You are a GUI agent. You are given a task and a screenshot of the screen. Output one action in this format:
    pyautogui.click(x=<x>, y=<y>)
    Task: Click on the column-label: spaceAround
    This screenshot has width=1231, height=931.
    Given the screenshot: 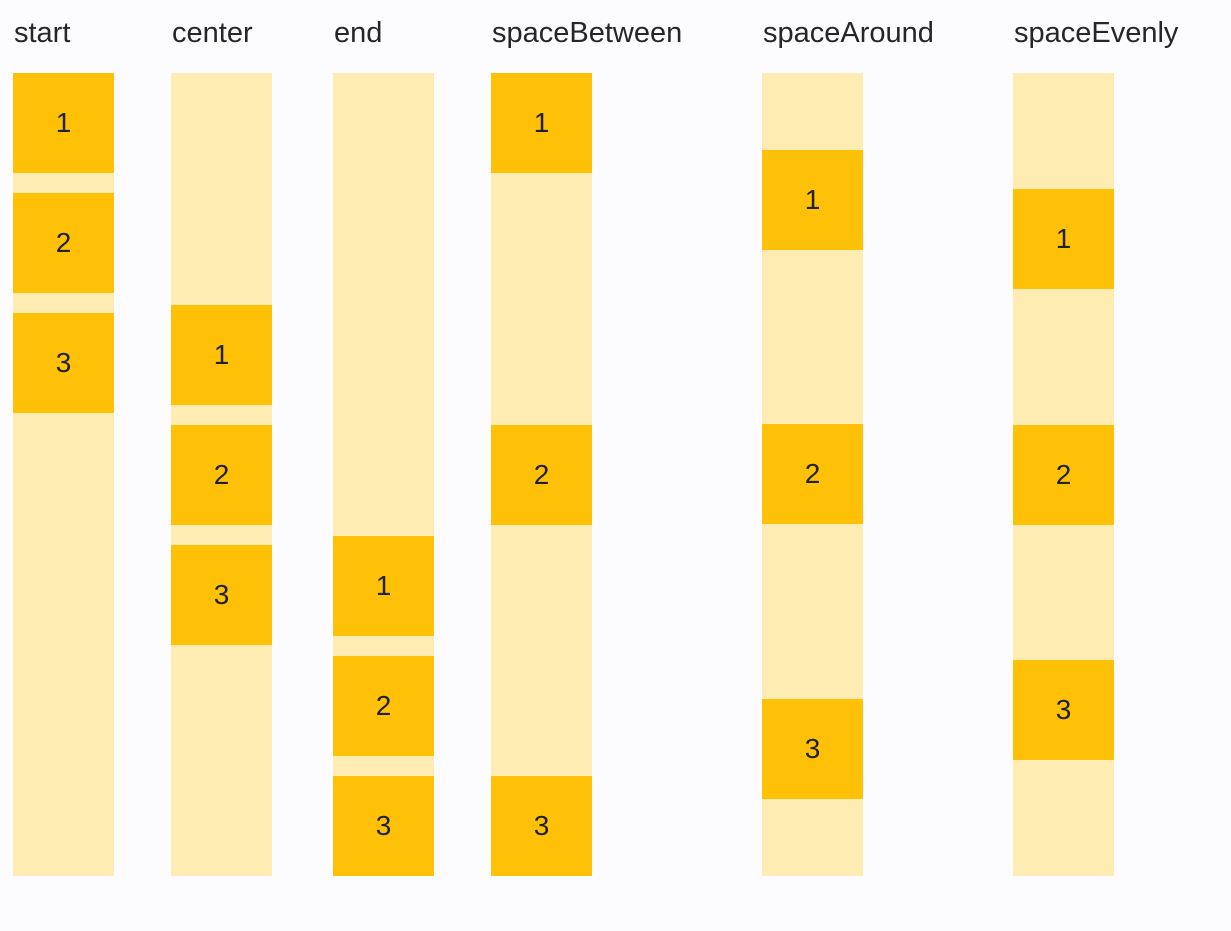 What is the action you would take?
    pyautogui.click(x=848, y=33)
    